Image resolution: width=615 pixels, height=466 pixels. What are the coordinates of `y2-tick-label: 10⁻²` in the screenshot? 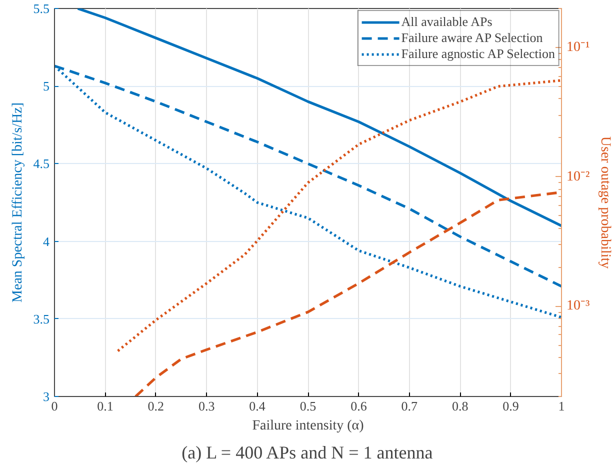 It's located at (578, 176).